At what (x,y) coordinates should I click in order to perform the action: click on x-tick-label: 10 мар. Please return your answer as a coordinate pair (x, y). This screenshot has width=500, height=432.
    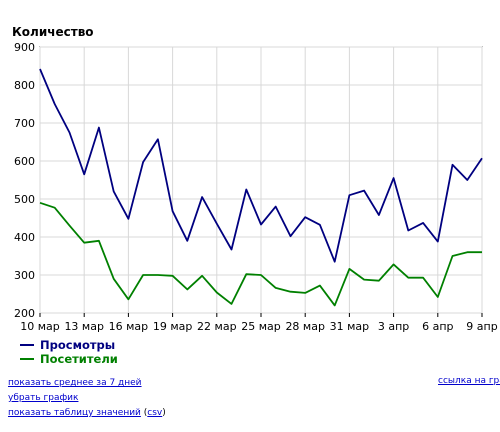
    Looking at the image, I should click on (40, 326).